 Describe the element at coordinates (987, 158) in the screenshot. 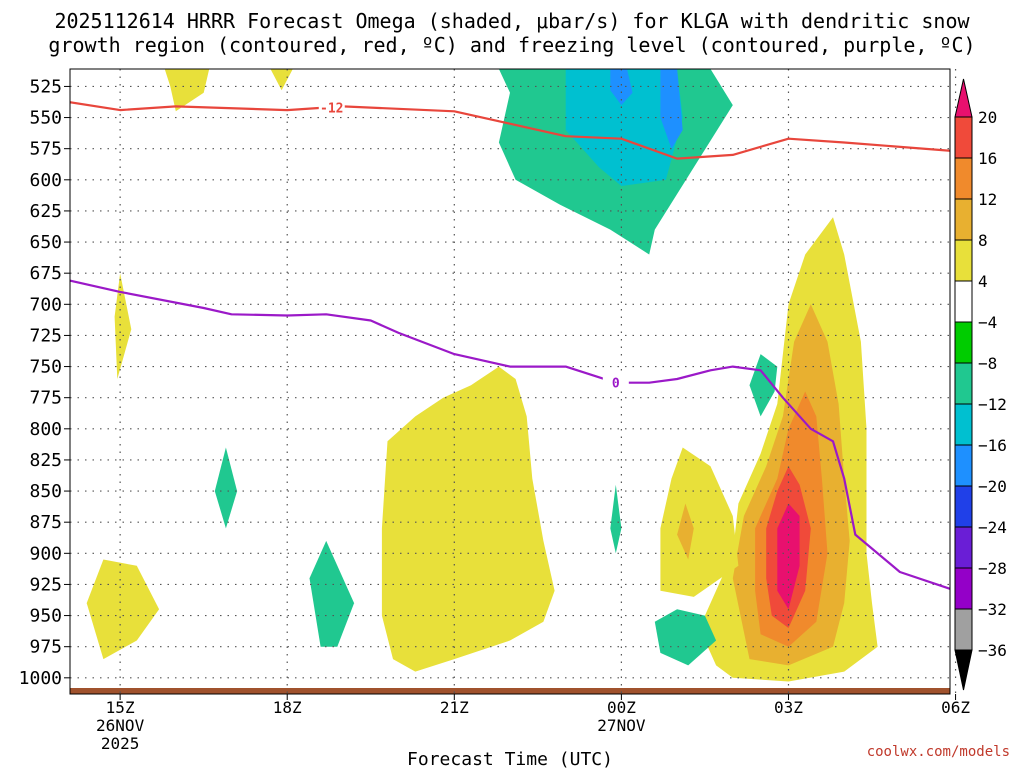

I see `colorbar-label: 16` at that location.